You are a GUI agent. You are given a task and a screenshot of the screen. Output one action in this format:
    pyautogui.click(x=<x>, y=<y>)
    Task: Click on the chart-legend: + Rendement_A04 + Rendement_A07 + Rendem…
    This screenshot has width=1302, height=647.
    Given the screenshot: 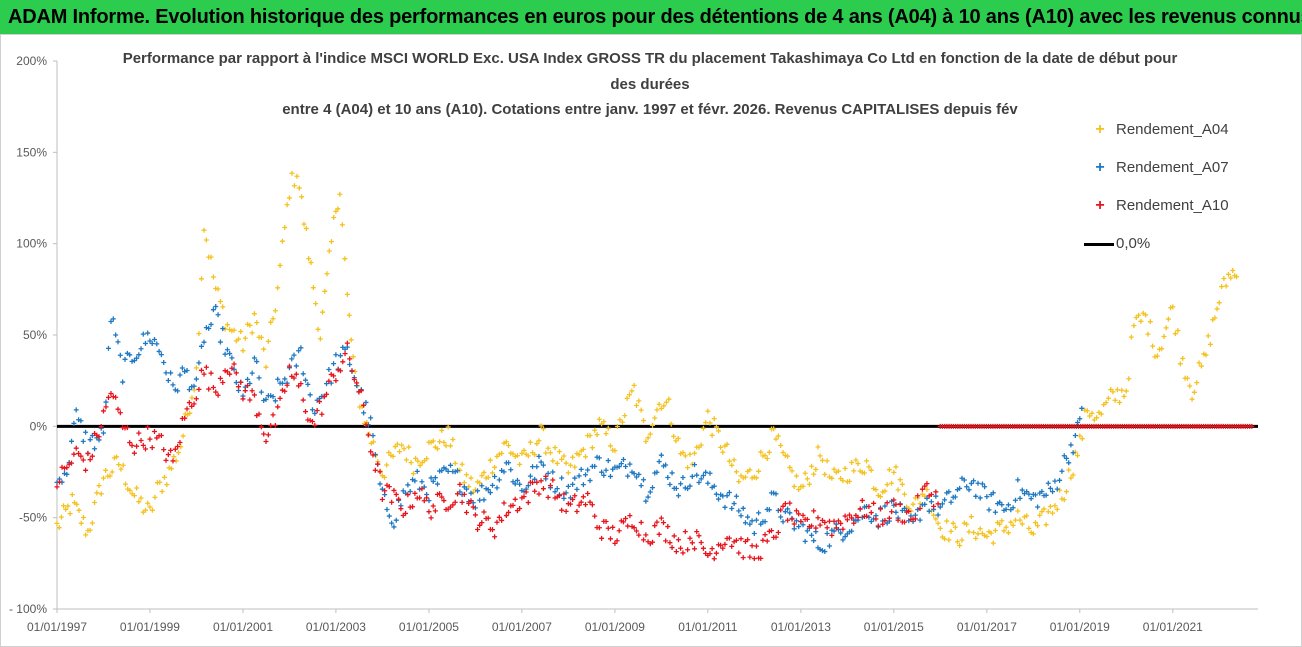 What is the action you would take?
    pyautogui.click(x=1184, y=187)
    